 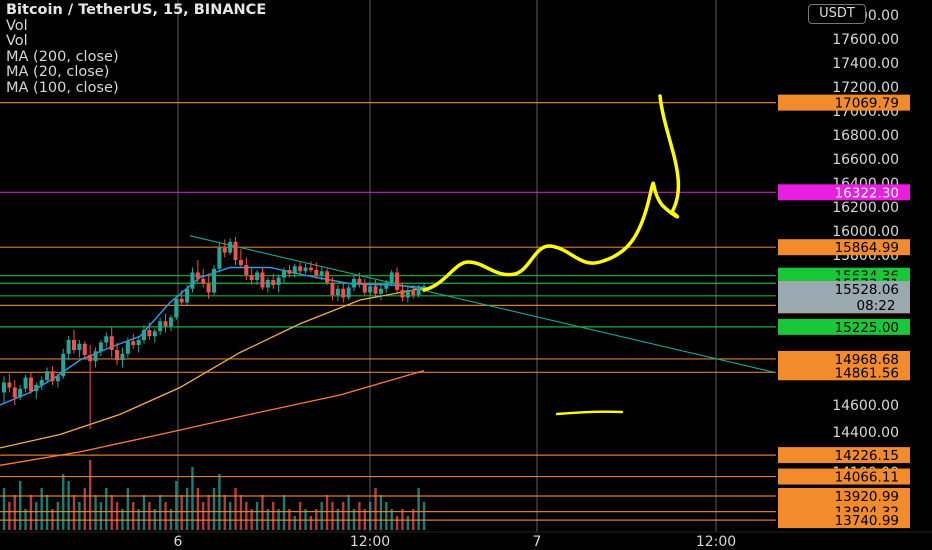 I want to click on volume-bars, so click(x=214, y=495).